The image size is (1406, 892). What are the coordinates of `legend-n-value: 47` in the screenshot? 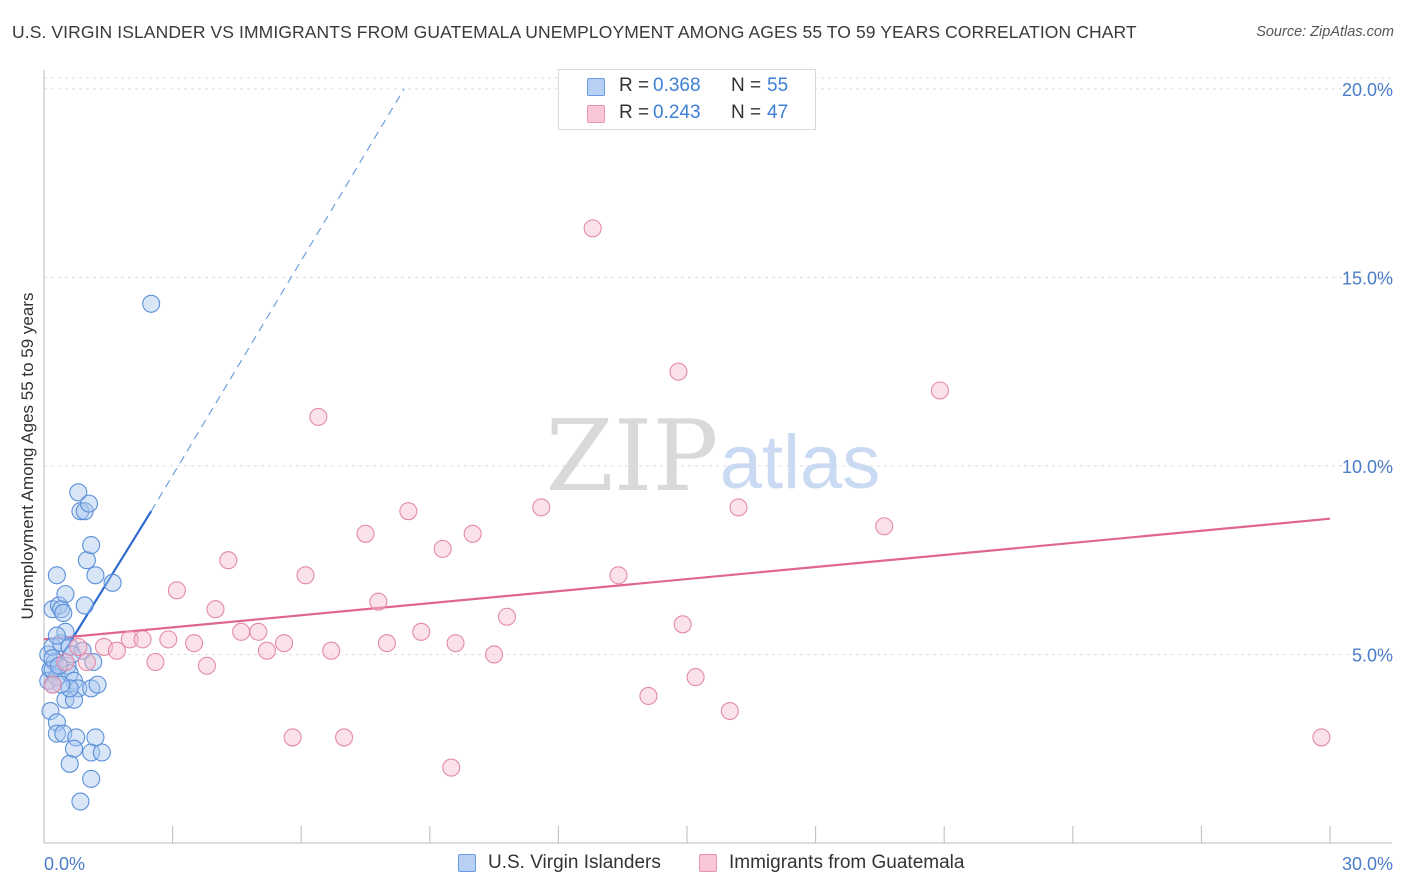 It's located at (778, 112).